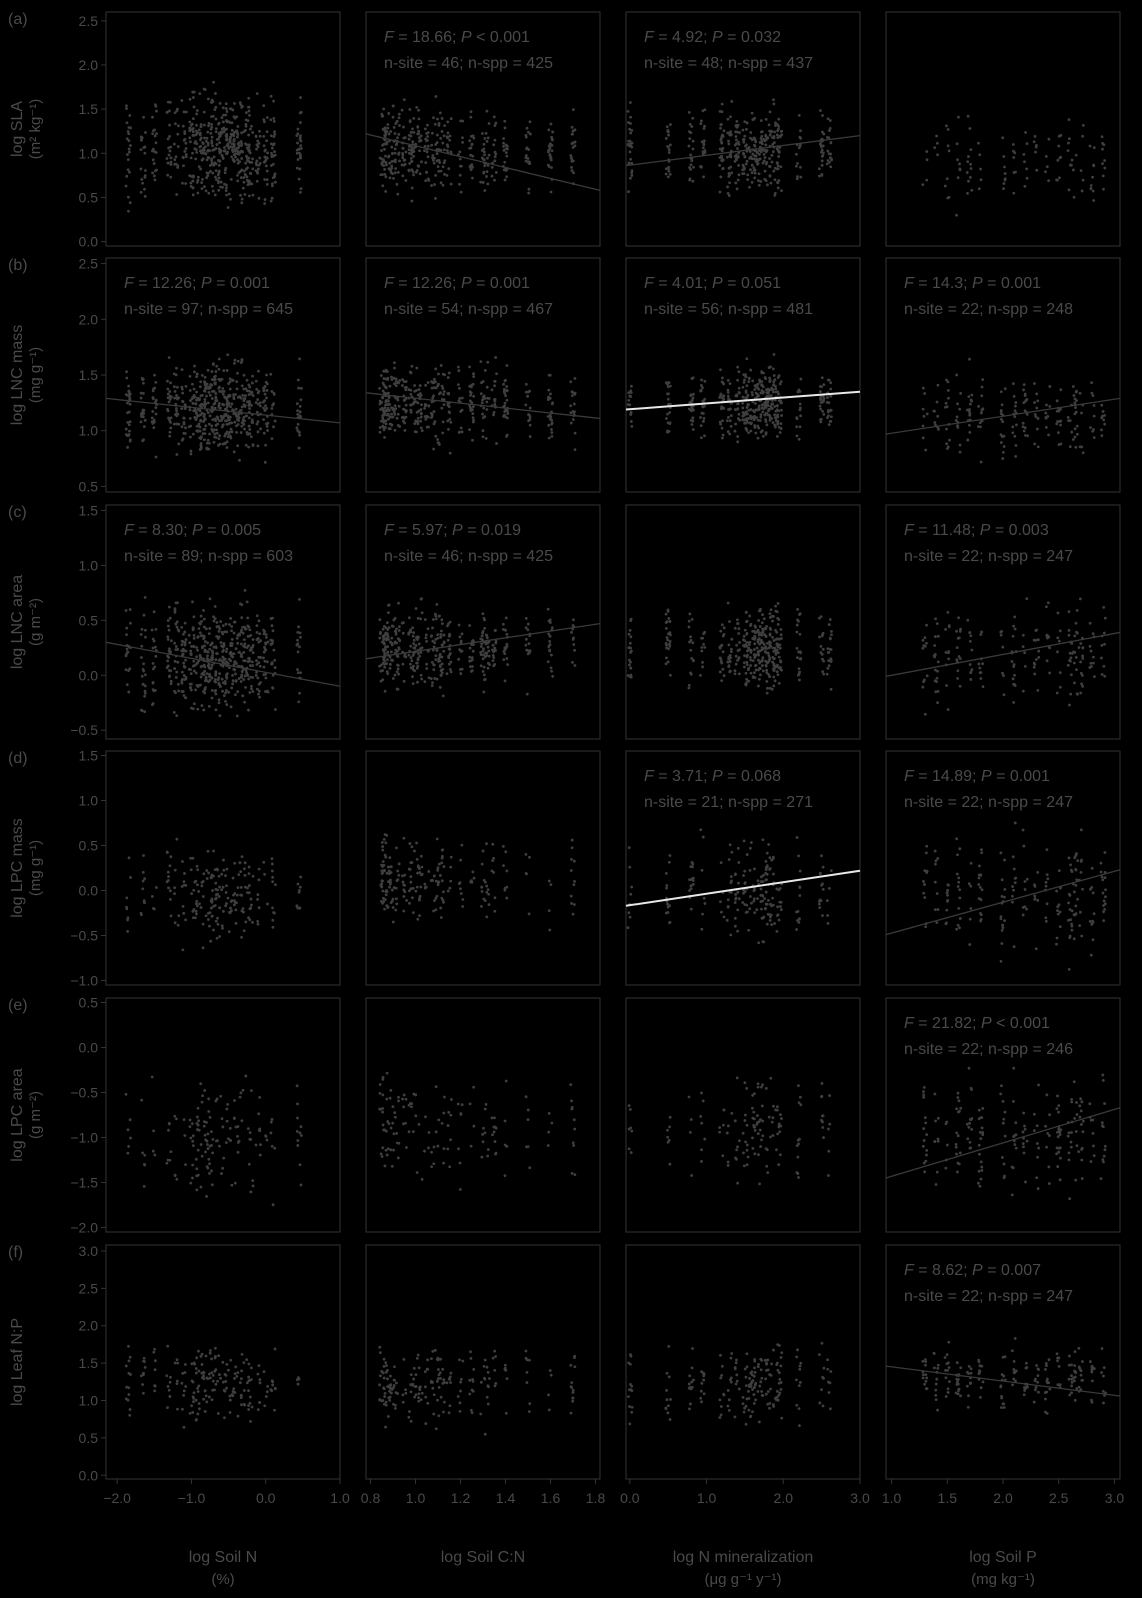 The height and width of the screenshot is (1598, 1142). What do you see at coordinates (89, 109) in the screenshot?
I see `y-tick-label: 1.5` at bounding box center [89, 109].